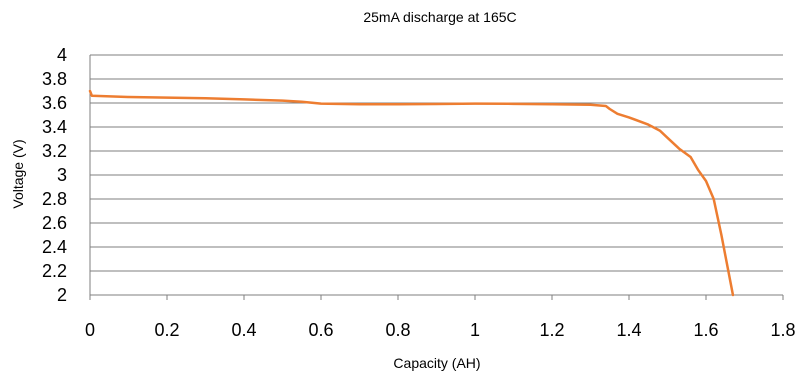 The height and width of the screenshot is (375, 810). I want to click on x-tick-label: 1.8, so click(782, 330).